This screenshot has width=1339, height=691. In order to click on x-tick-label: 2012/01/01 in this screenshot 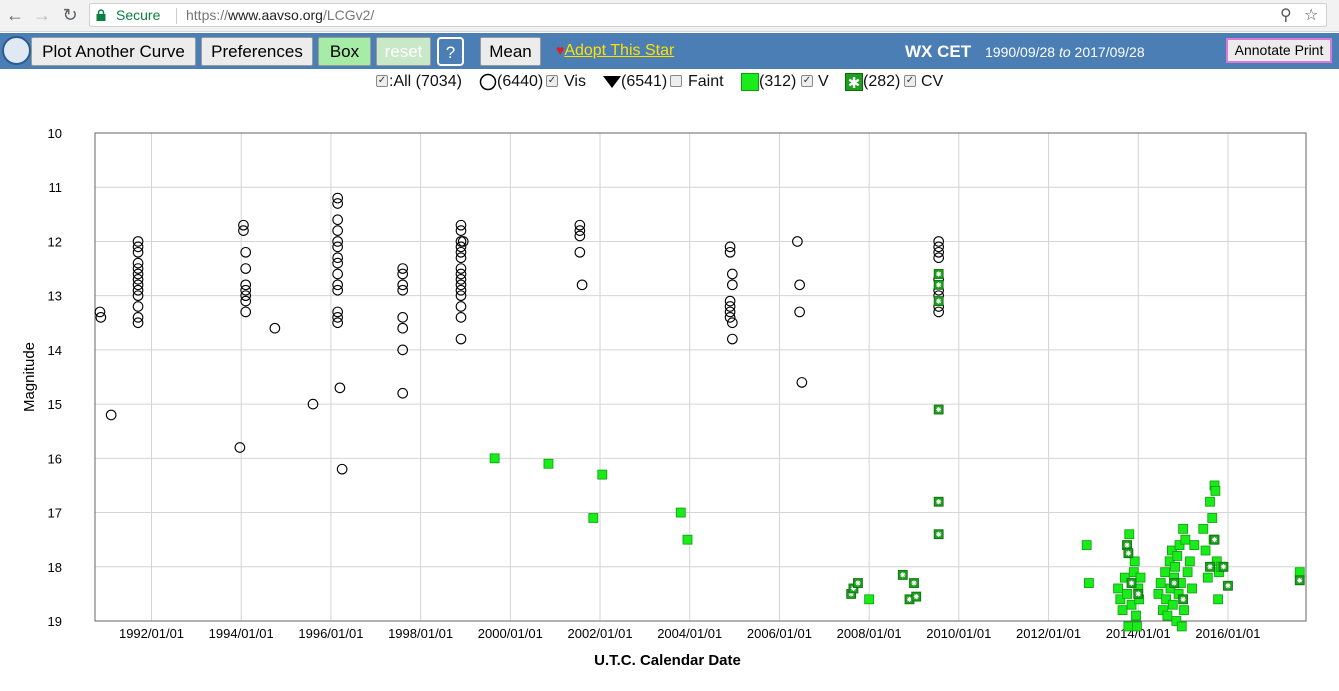, I will do `click(1048, 633)`.